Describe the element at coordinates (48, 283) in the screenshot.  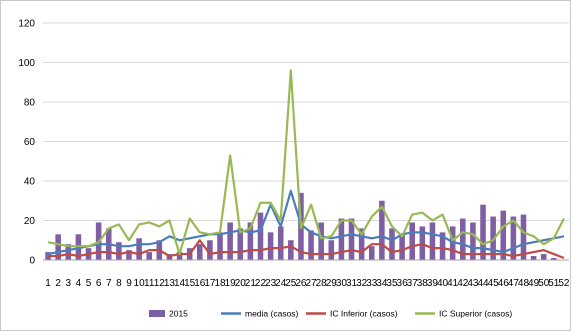
I see `x-tick-label: 1` at that location.